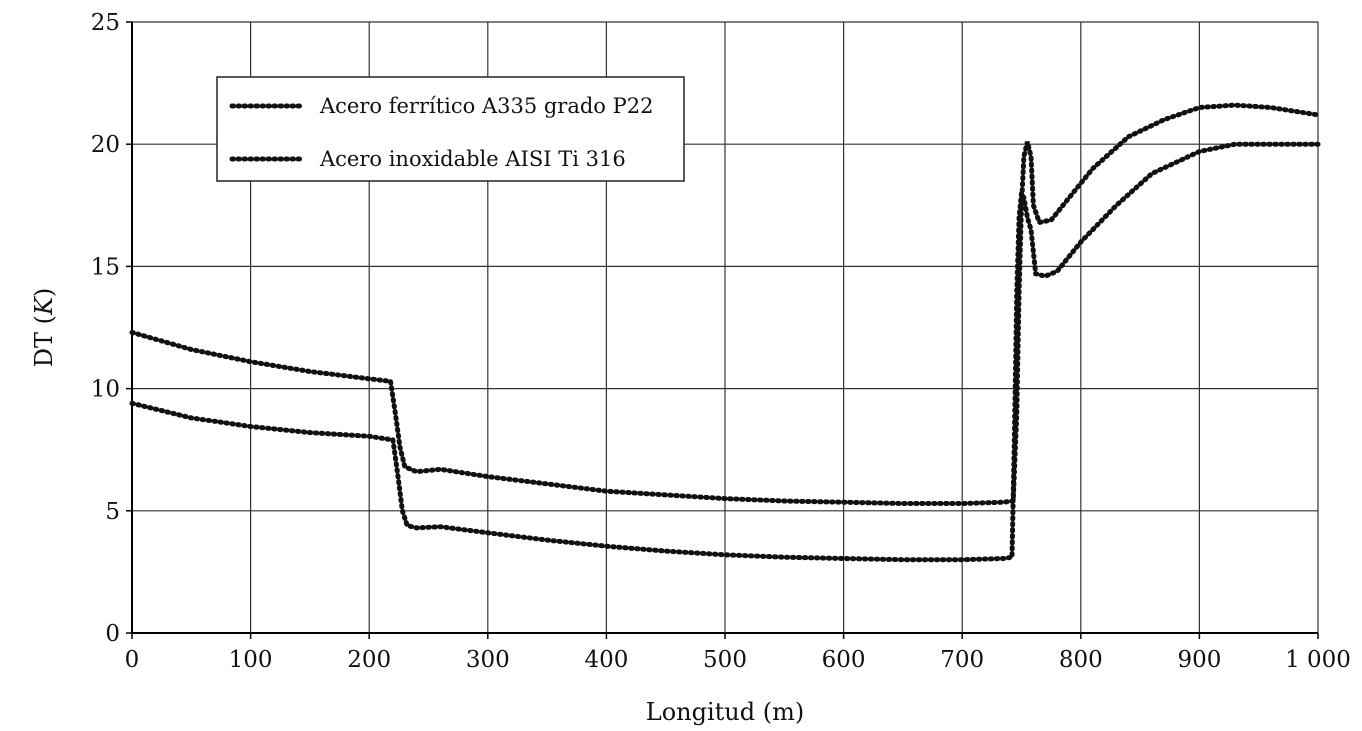 Image resolution: width=1362 pixels, height=731 pixels. I want to click on x-tick-label: 200, so click(369, 660).